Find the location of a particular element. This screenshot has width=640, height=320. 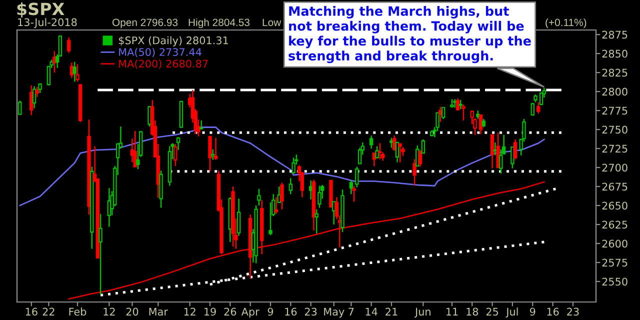

text: Open 2796.93 is located at coordinates (145, 23).